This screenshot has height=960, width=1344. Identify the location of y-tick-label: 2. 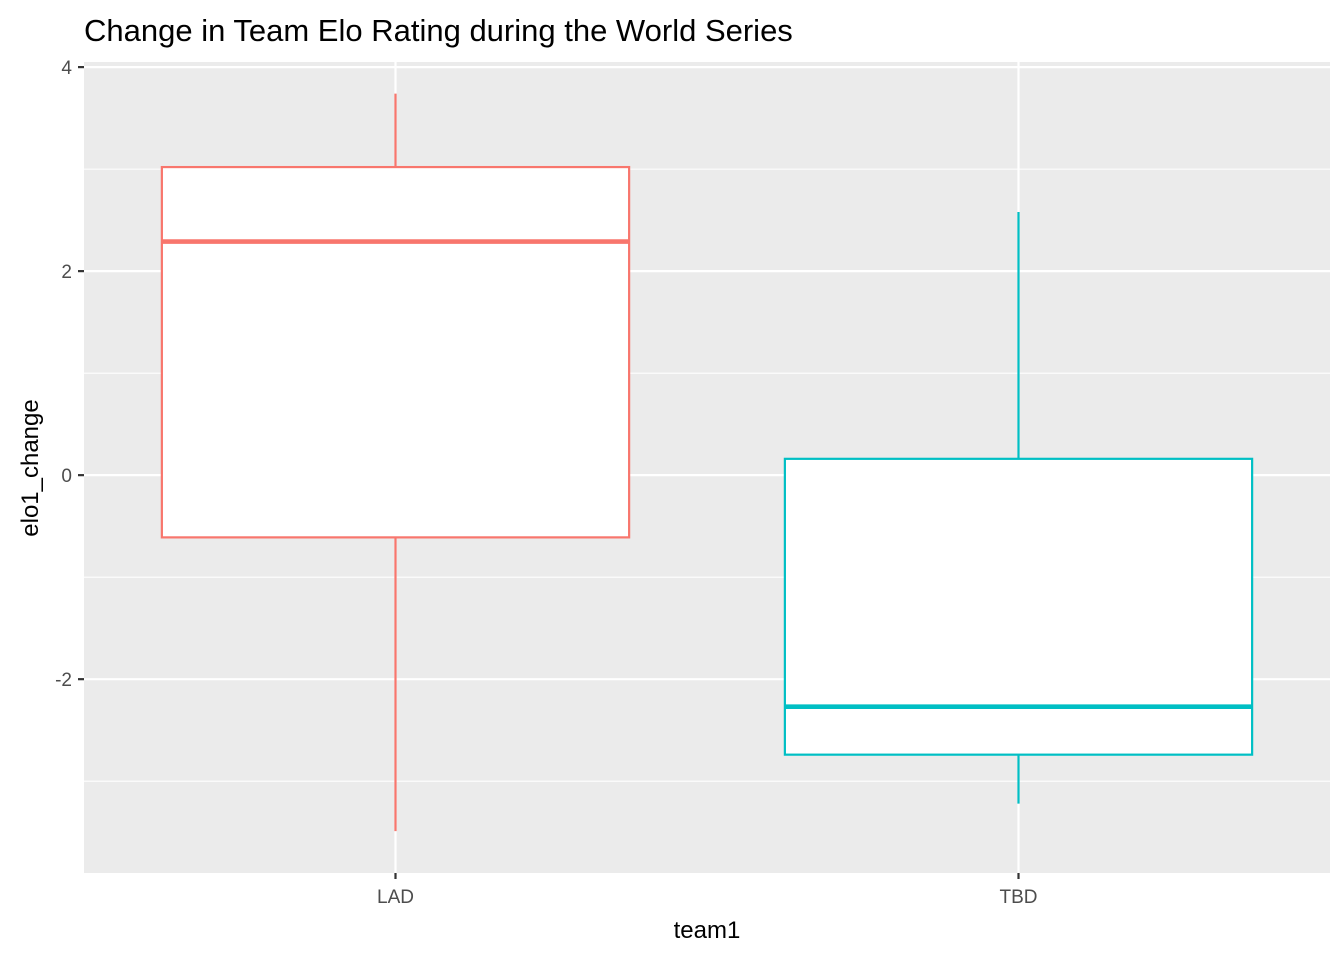
(66, 272).